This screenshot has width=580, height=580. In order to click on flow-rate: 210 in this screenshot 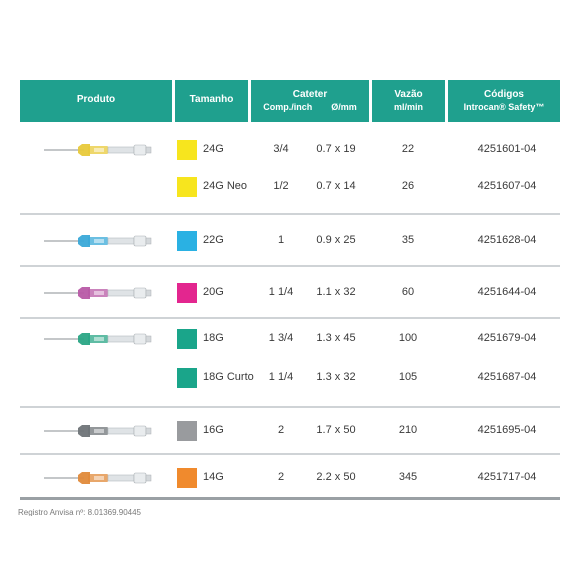, I will do `click(408, 430)`.